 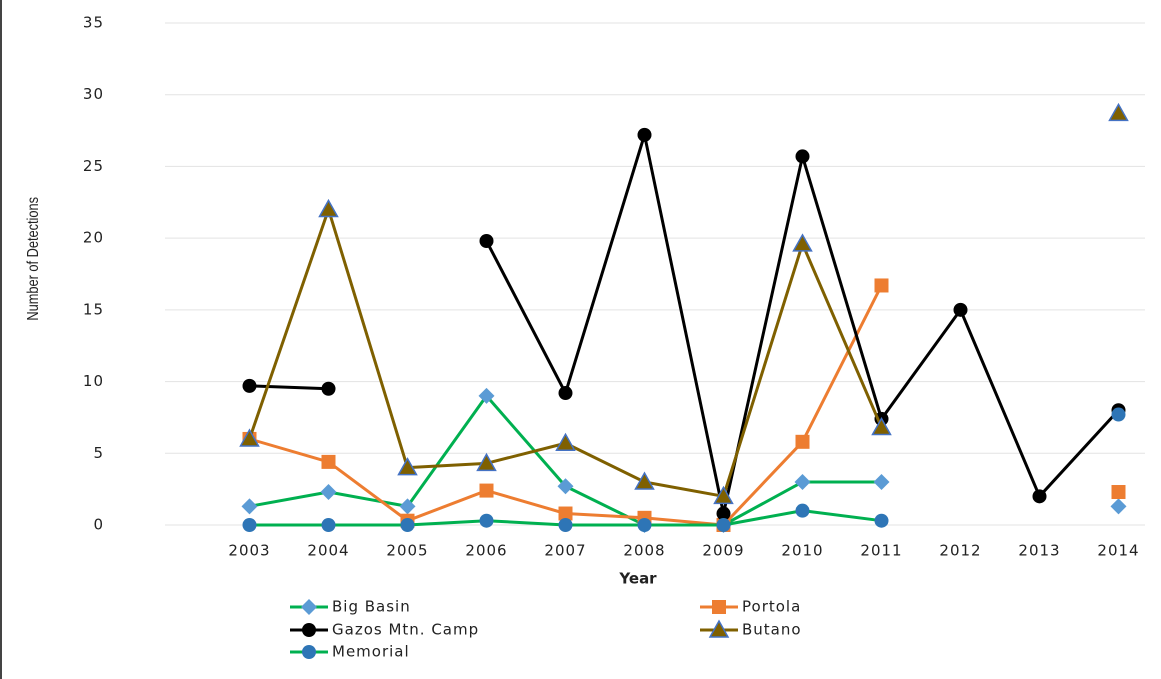 What do you see at coordinates (486, 551) in the screenshot?
I see `x-tick-label: 2006` at bounding box center [486, 551].